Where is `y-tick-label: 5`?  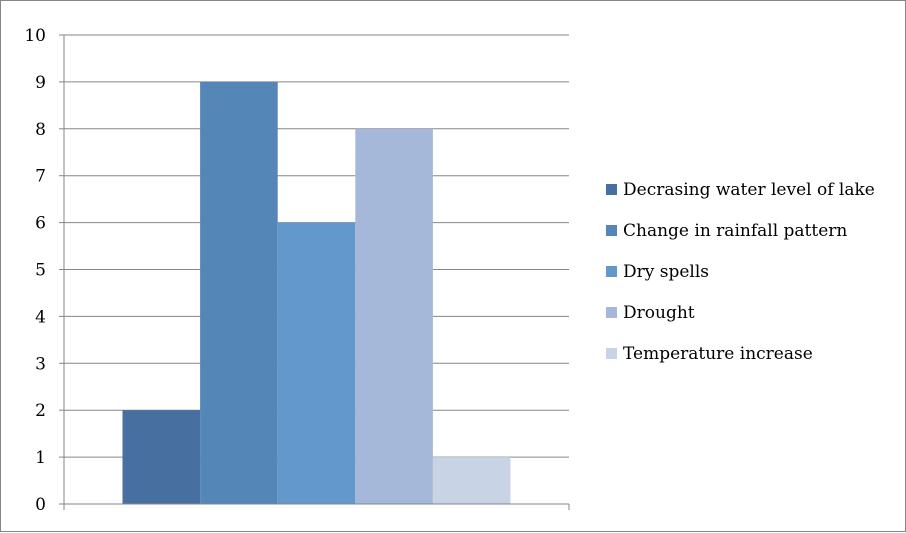
y-tick-label: 5 is located at coordinates (40, 271).